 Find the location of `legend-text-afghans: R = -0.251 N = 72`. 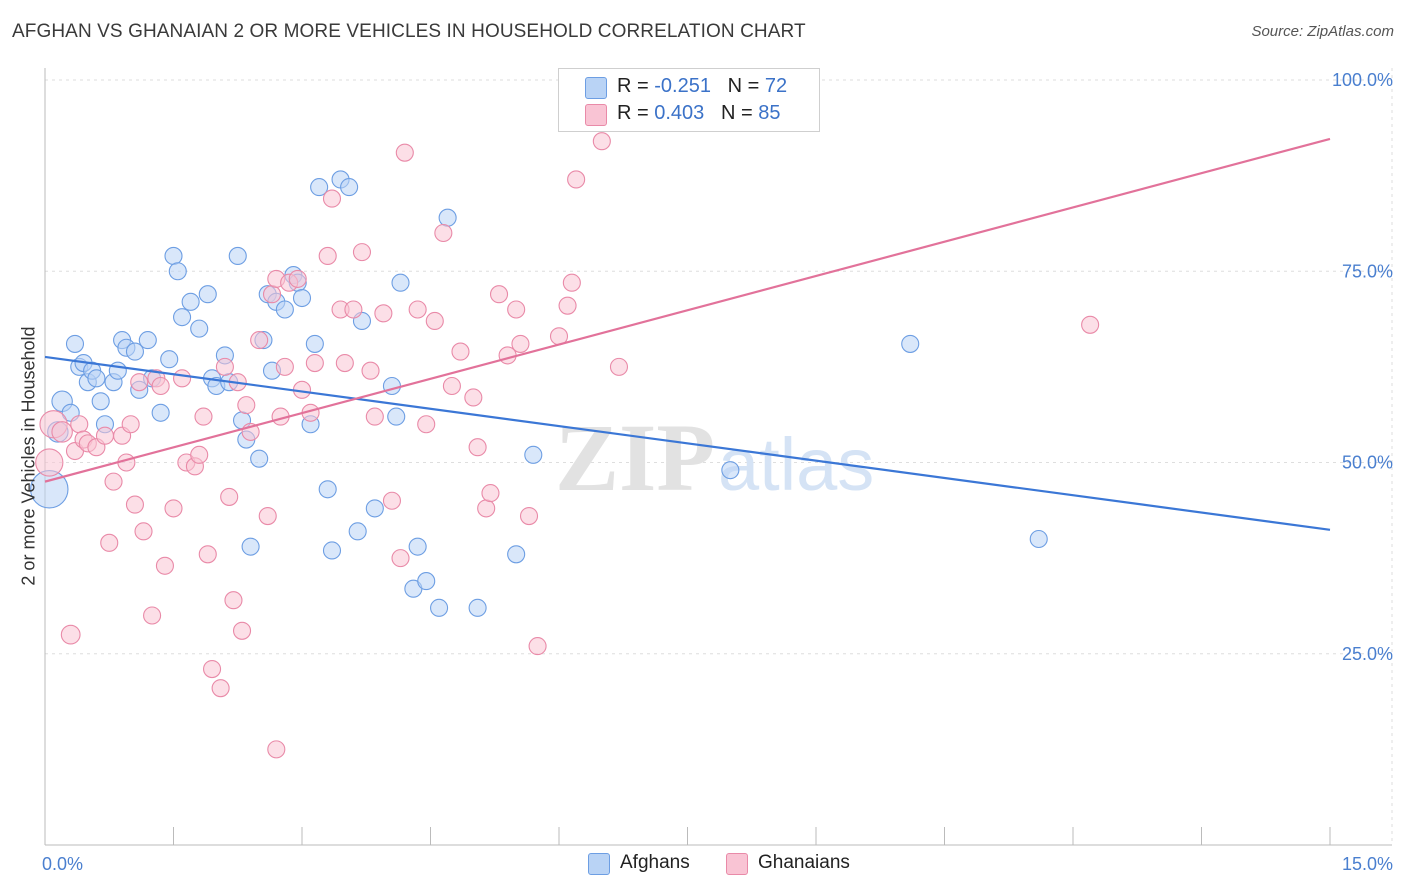

legend-text-afghans: R = -0.251 N = 72 is located at coordinates (702, 86).